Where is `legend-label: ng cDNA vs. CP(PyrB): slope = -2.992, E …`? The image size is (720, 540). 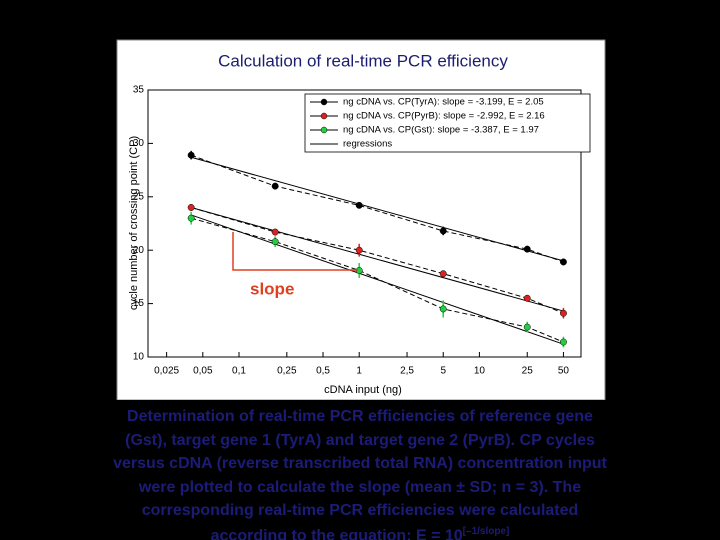 legend-label: ng cDNA vs. CP(PyrB): slope = -2.992, E … is located at coordinates (444, 116).